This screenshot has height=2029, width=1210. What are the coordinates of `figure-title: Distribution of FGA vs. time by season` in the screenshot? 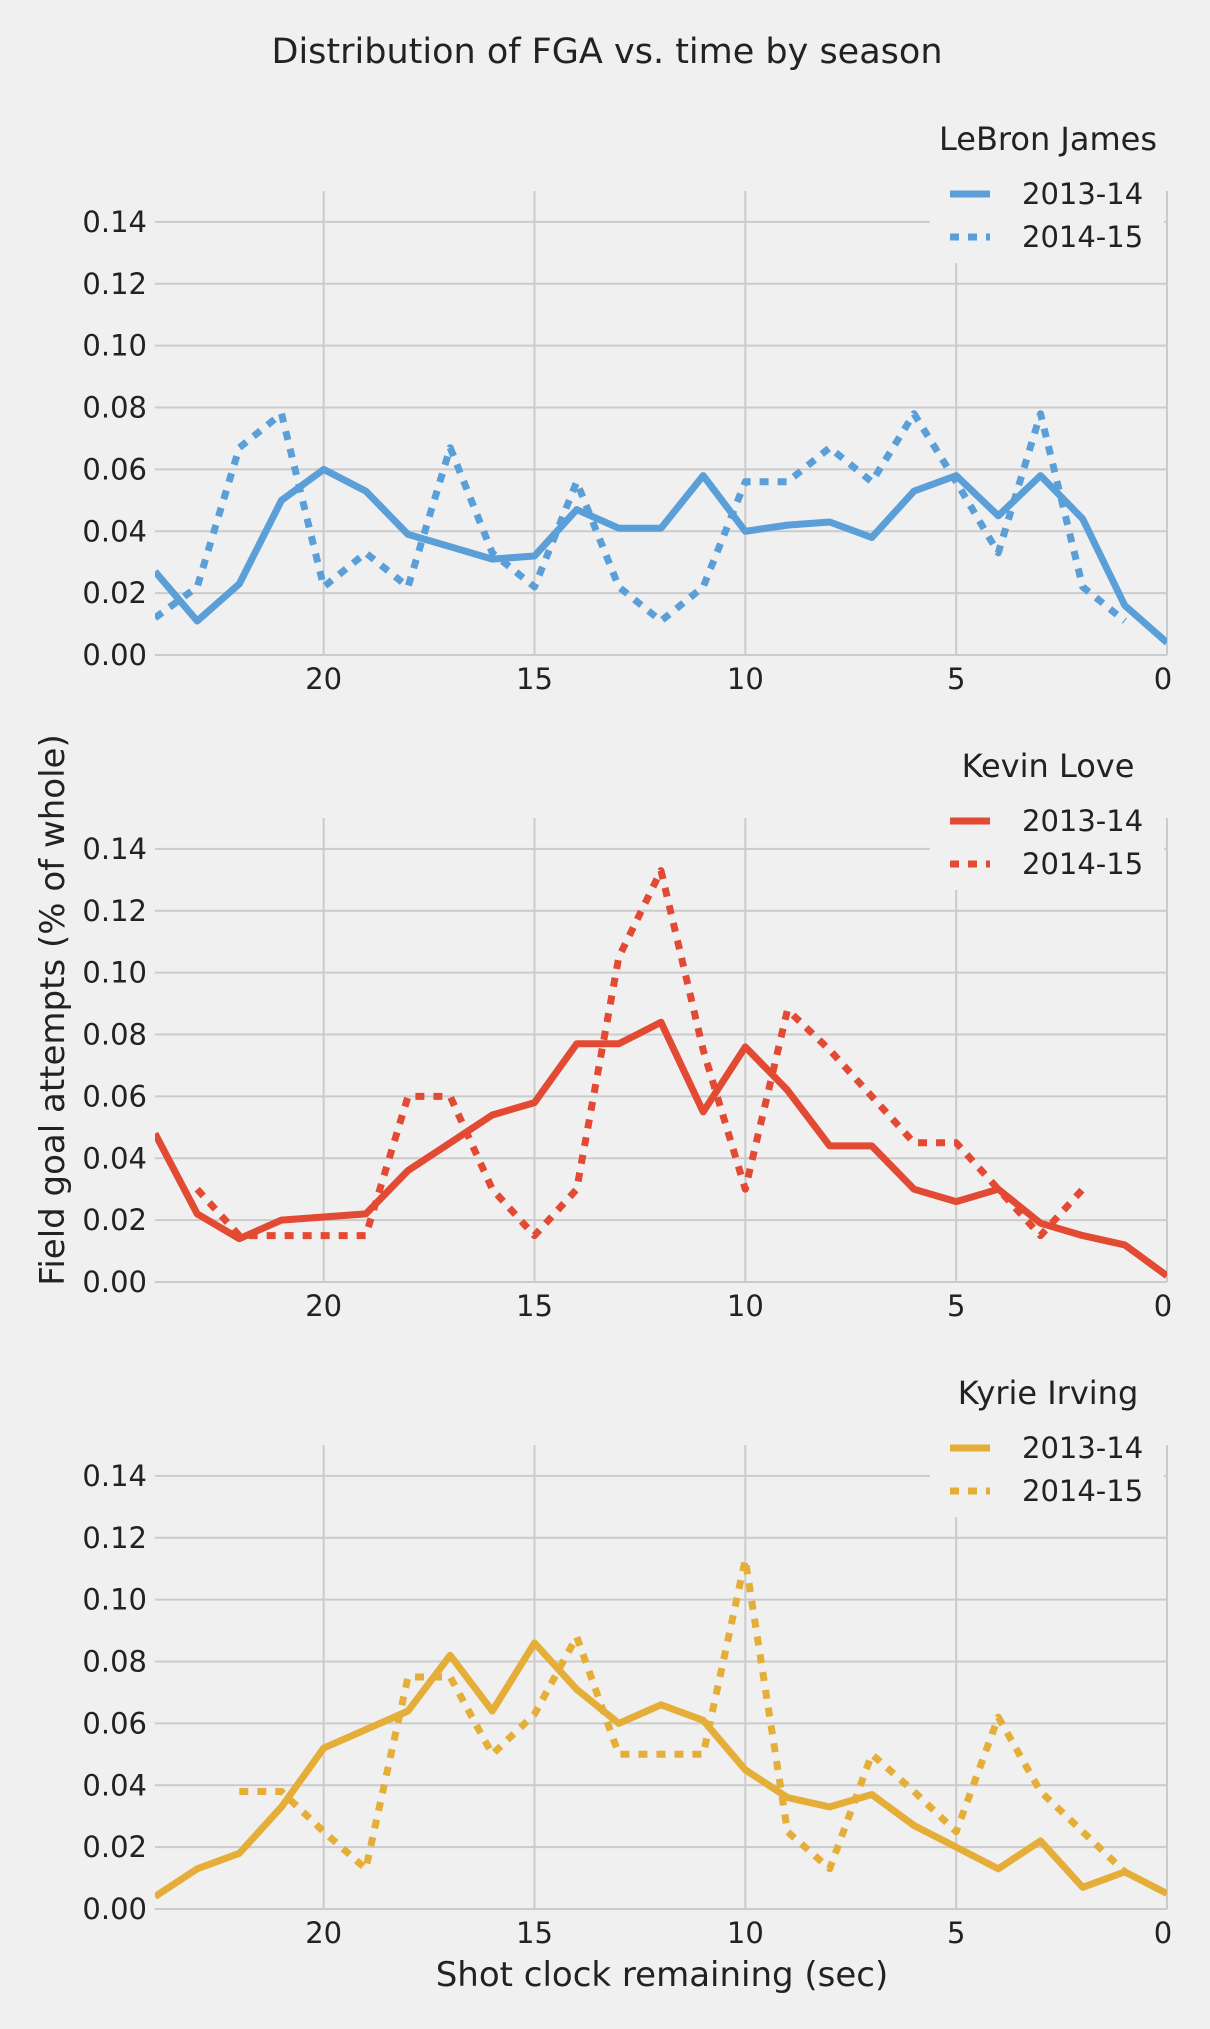 It's located at (607, 52).